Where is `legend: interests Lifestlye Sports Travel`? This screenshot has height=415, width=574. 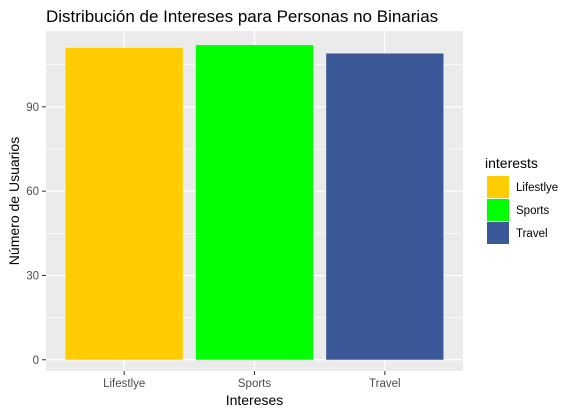 legend: interests Lifestlye Sports Travel is located at coordinates (521, 199).